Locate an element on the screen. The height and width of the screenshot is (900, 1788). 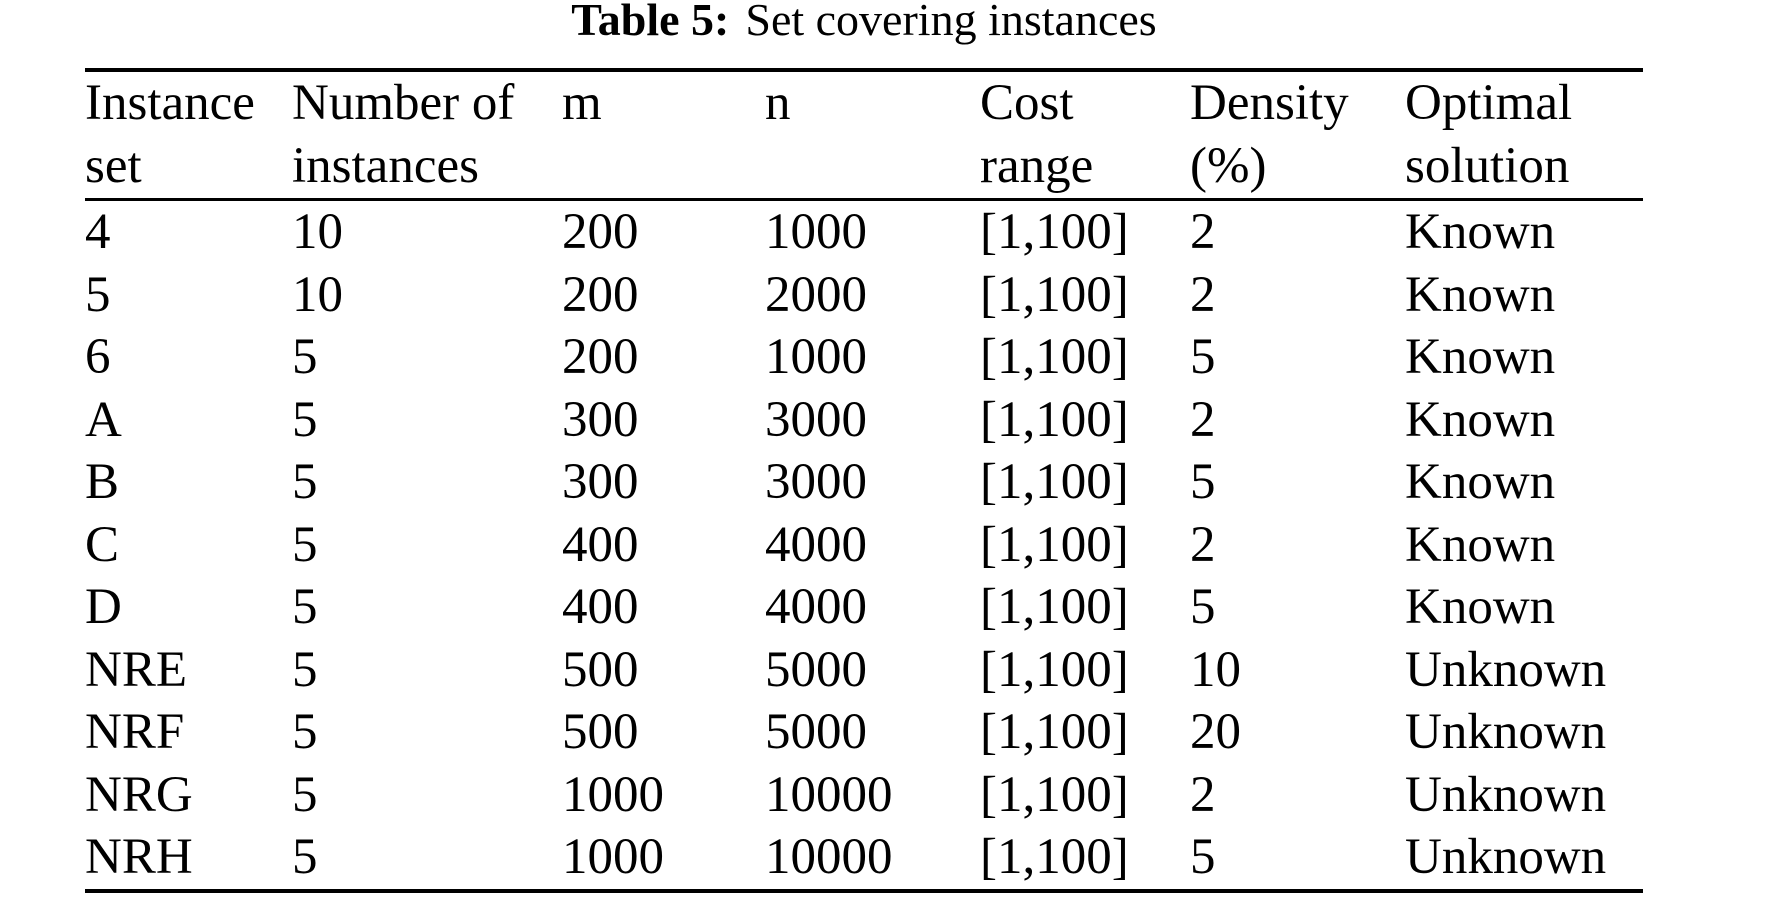
cell-instance-set: 5 is located at coordinates (98, 294).